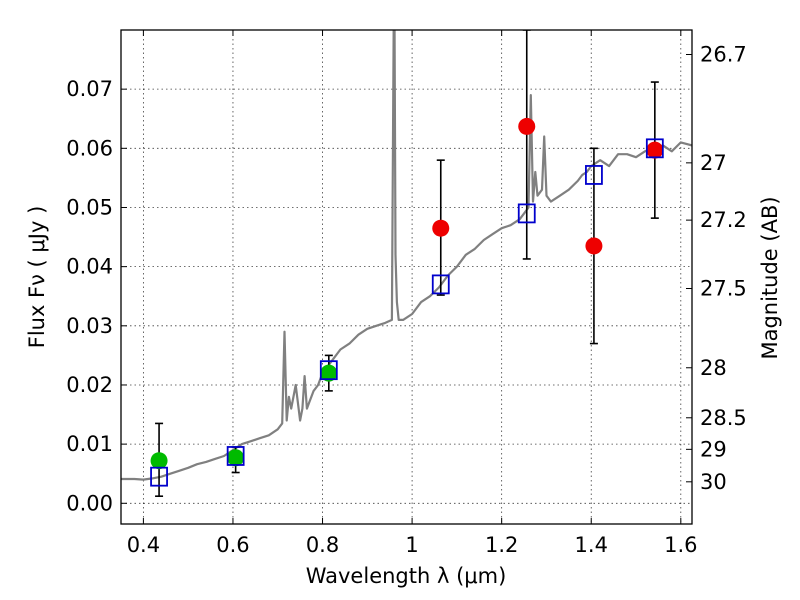  Describe the element at coordinates (723, 55) in the screenshot. I see `magnitude-tick-label: 26.7` at that location.